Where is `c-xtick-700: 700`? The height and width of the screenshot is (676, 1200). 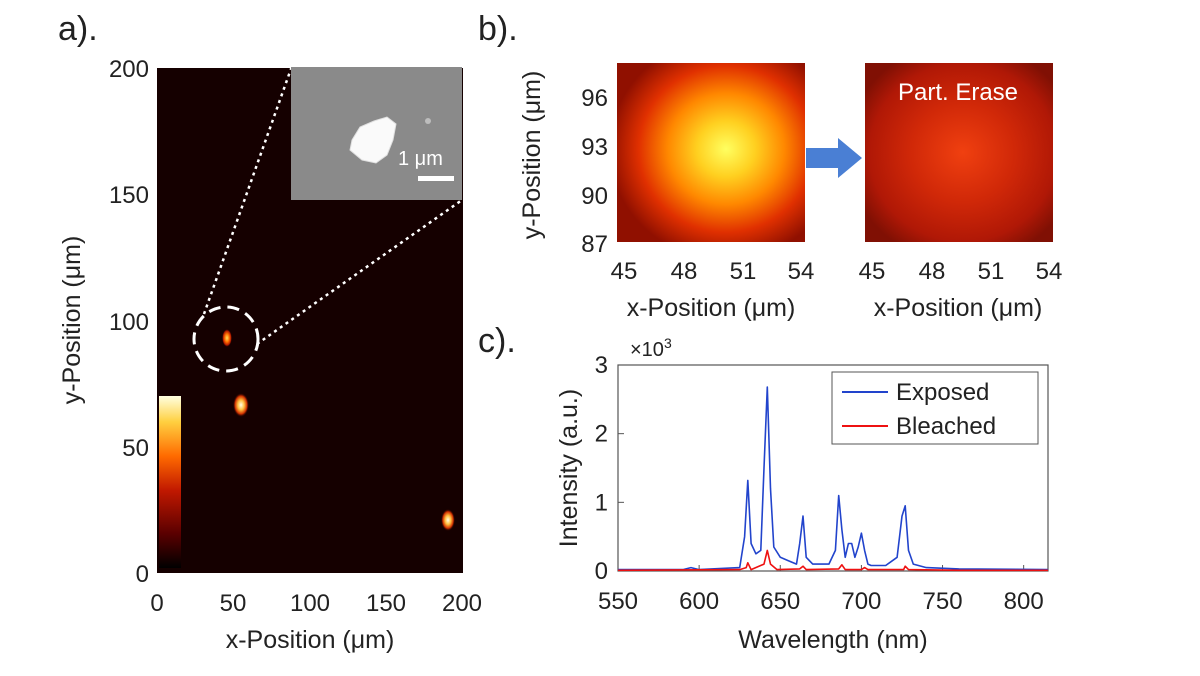
c-xtick-700: 700 is located at coordinates (861, 601).